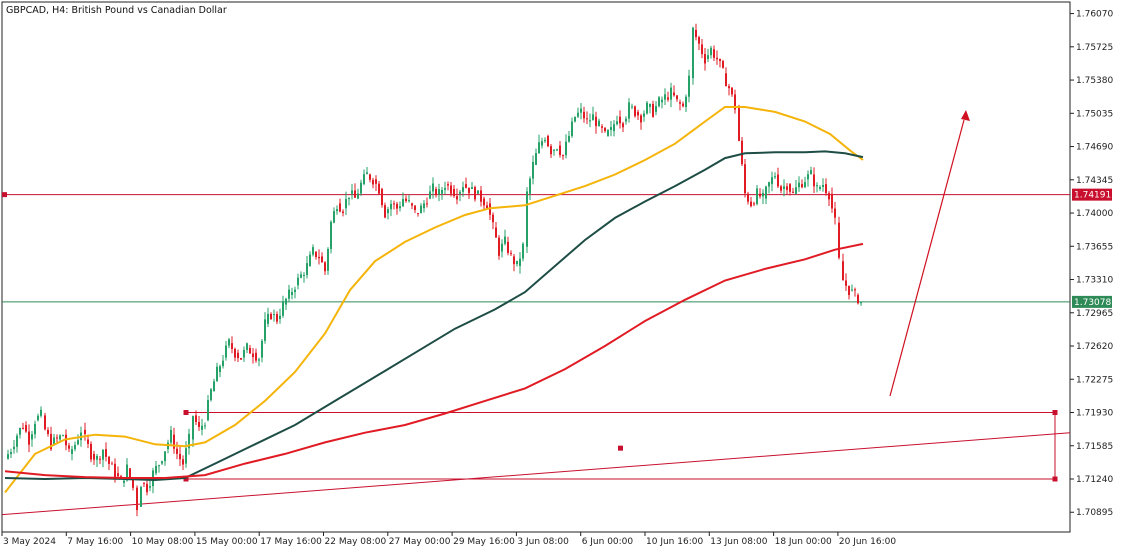 The width and height of the screenshot is (1123, 551). I want to click on x-tick-label: 3 May 2024, so click(29, 542).